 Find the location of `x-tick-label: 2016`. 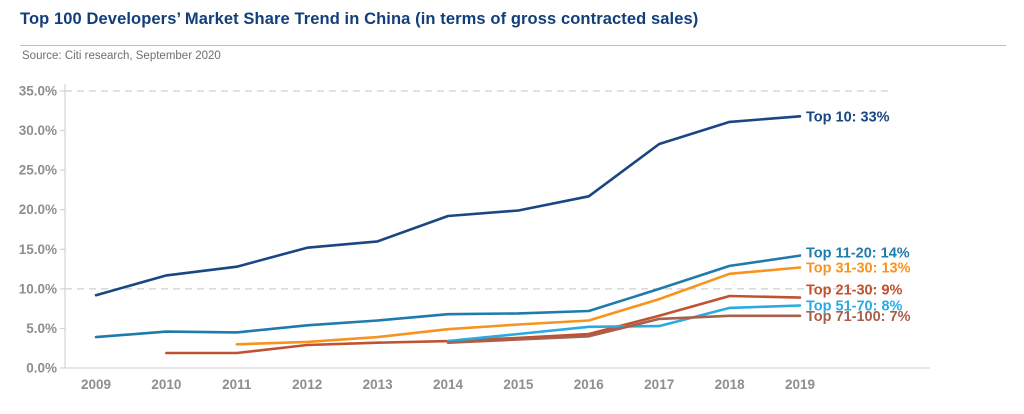

x-tick-label: 2016 is located at coordinates (589, 384).